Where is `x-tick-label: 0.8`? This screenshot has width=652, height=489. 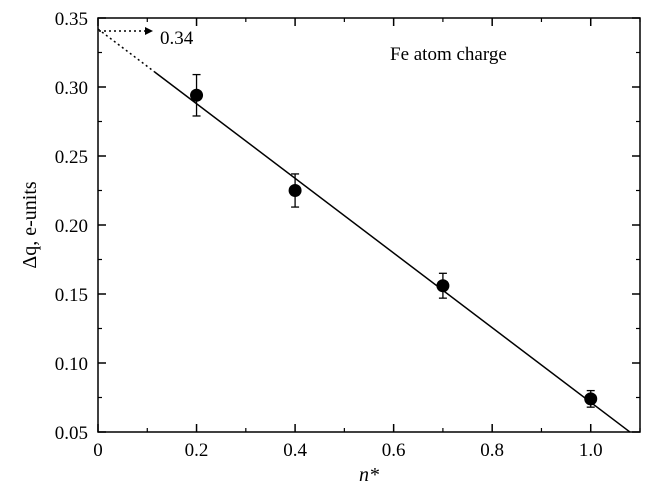
x-tick-label: 0.8 is located at coordinates (492, 450).